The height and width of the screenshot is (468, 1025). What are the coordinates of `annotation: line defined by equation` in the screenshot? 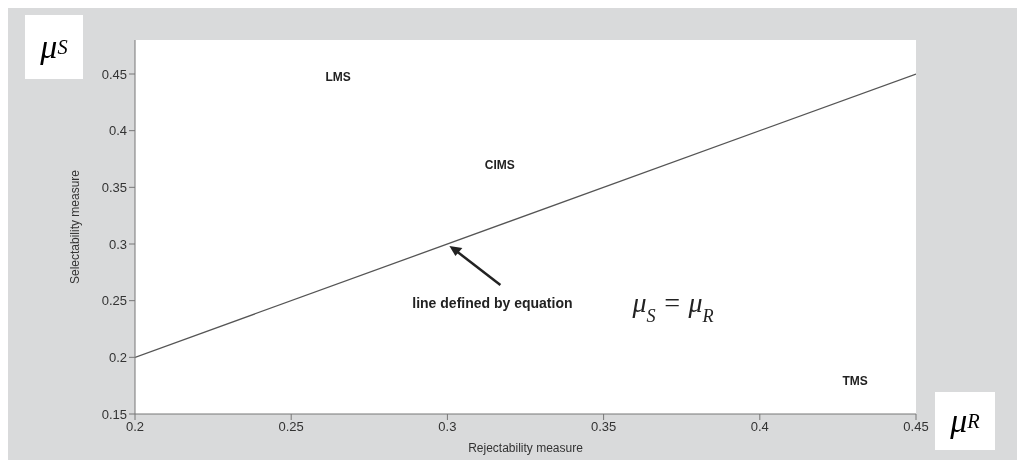 It's located at (492, 303).